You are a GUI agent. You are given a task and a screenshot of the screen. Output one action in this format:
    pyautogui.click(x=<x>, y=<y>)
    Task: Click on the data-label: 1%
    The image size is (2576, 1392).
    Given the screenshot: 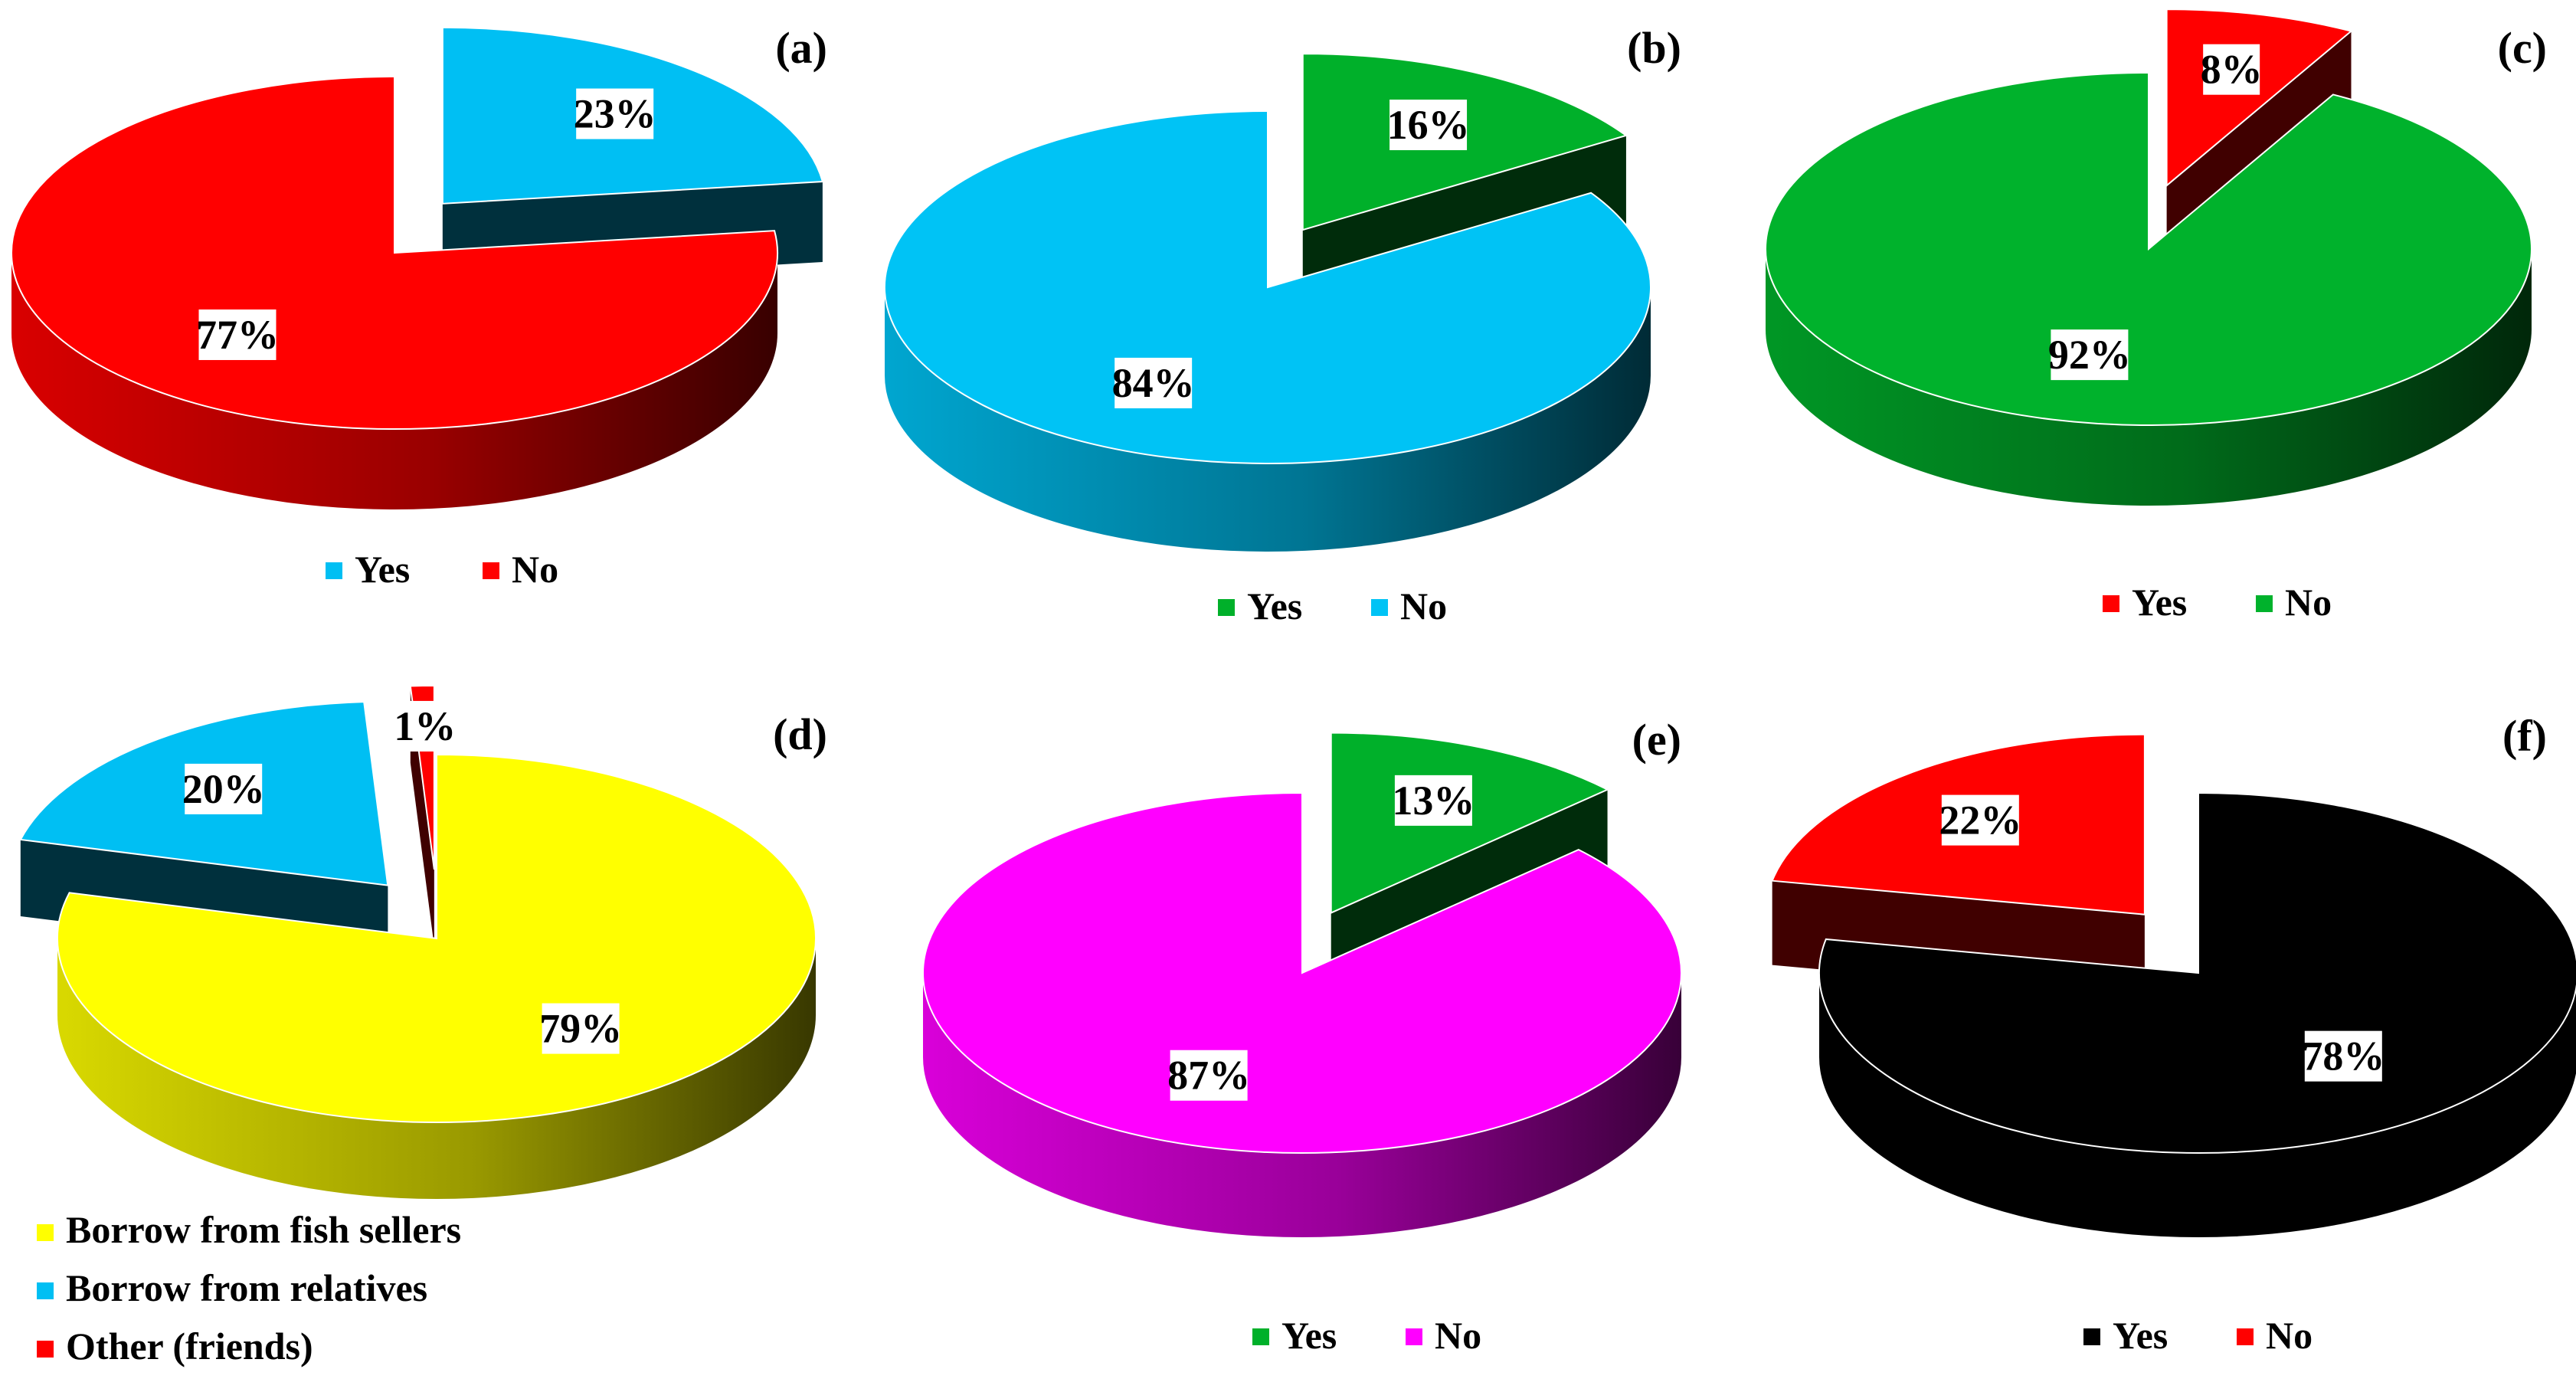 What is the action you would take?
    pyautogui.click(x=425, y=726)
    